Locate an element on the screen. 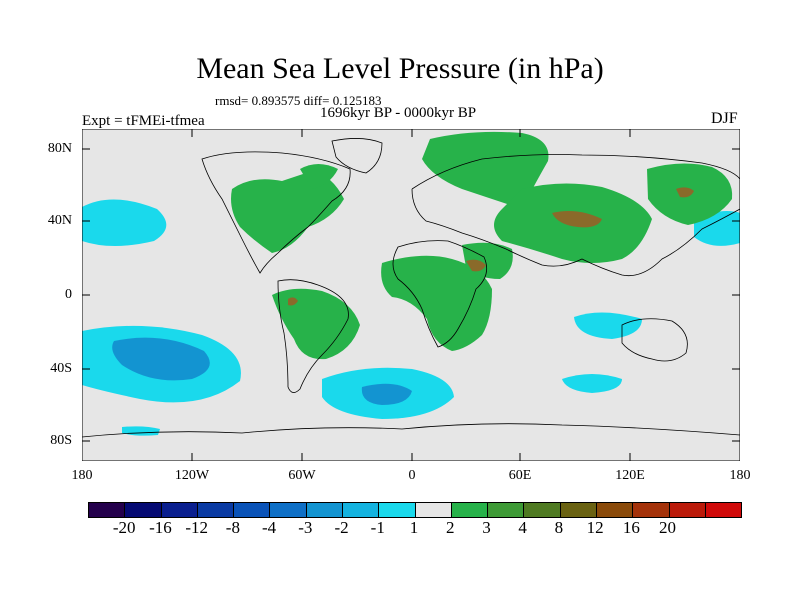 This screenshot has width=800, height=600. lat-label-40n: 40N is located at coordinates (59, 220).